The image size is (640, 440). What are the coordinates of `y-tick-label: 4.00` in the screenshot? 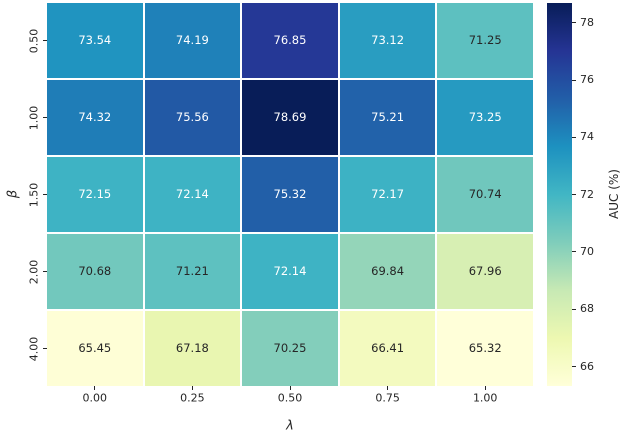 It's located at (34, 348).